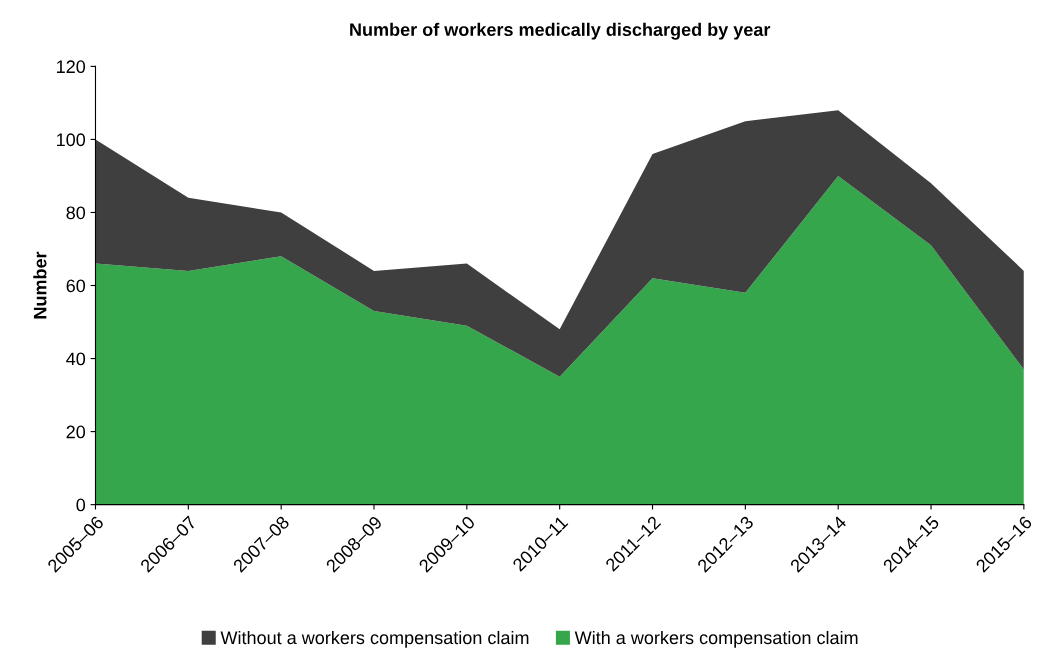 The height and width of the screenshot is (664, 1061). I want to click on chart-title: Number of workers medically discharged by year, so click(560, 31).